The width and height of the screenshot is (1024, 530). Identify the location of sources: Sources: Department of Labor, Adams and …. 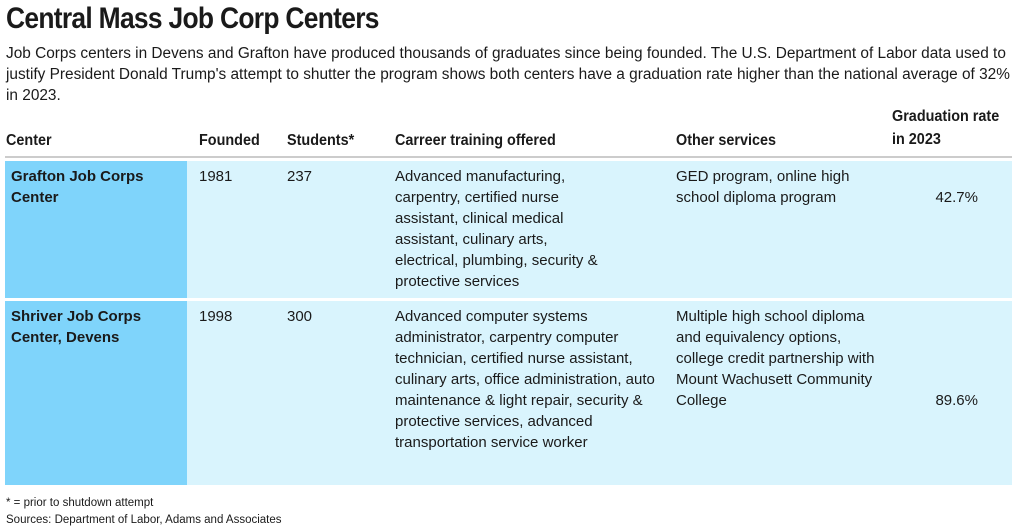
(144, 520).